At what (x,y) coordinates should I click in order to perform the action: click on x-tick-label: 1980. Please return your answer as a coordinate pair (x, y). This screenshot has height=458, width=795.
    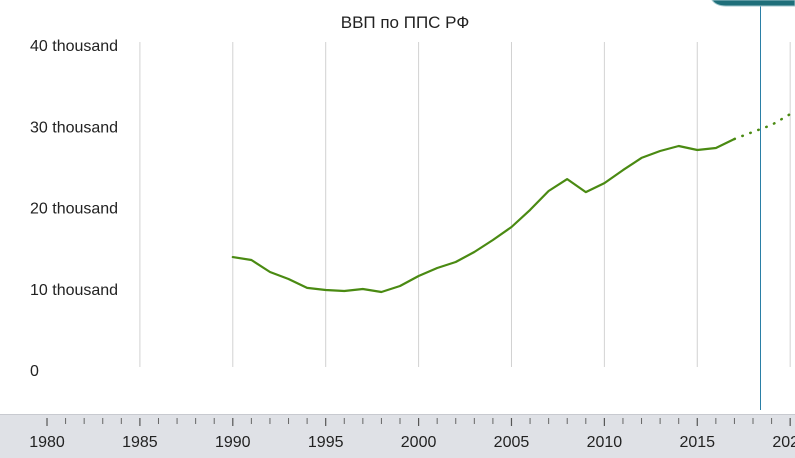
    Looking at the image, I should click on (47, 442).